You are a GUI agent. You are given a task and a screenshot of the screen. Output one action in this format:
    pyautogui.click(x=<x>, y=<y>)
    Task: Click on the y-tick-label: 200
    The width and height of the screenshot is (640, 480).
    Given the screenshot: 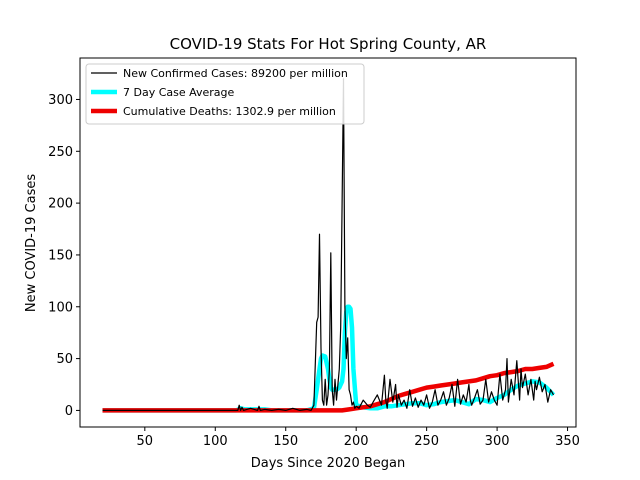 What is the action you would take?
    pyautogui.click(x=60, y=204)
    